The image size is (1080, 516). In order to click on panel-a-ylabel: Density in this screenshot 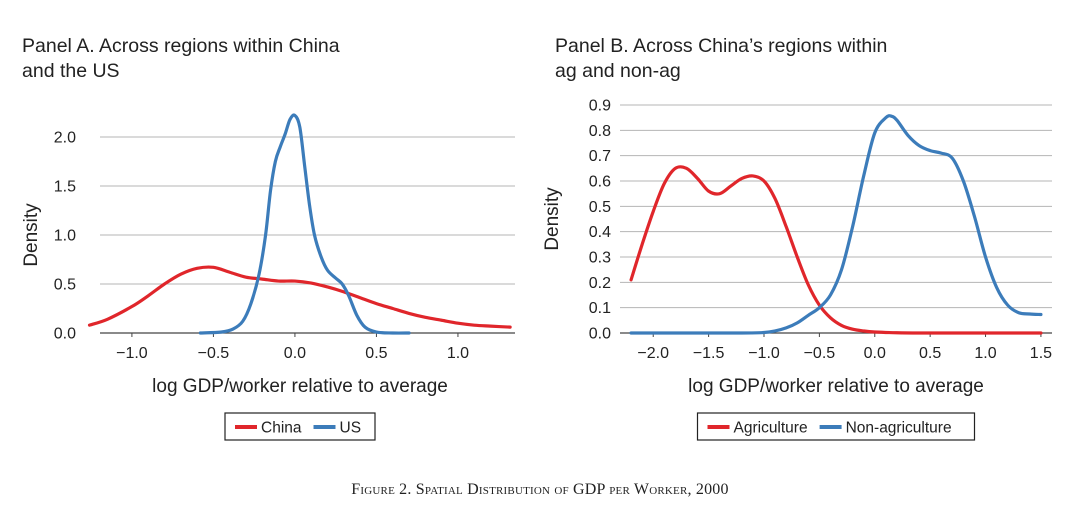, I will do `click(31, 235)`.